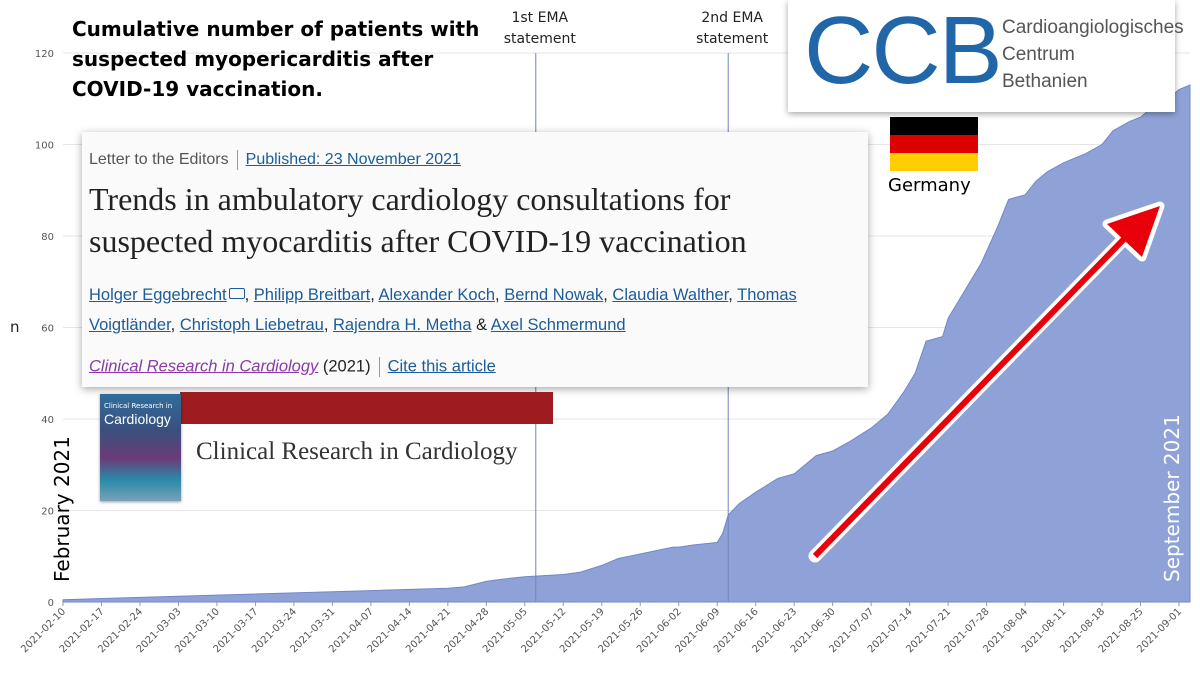 This screenshot has width=1200, height=683. What do you see at coordinates (47, 420) in the screenshot?
I see `y-tick-label: 40` at bounding box center [47, 420].